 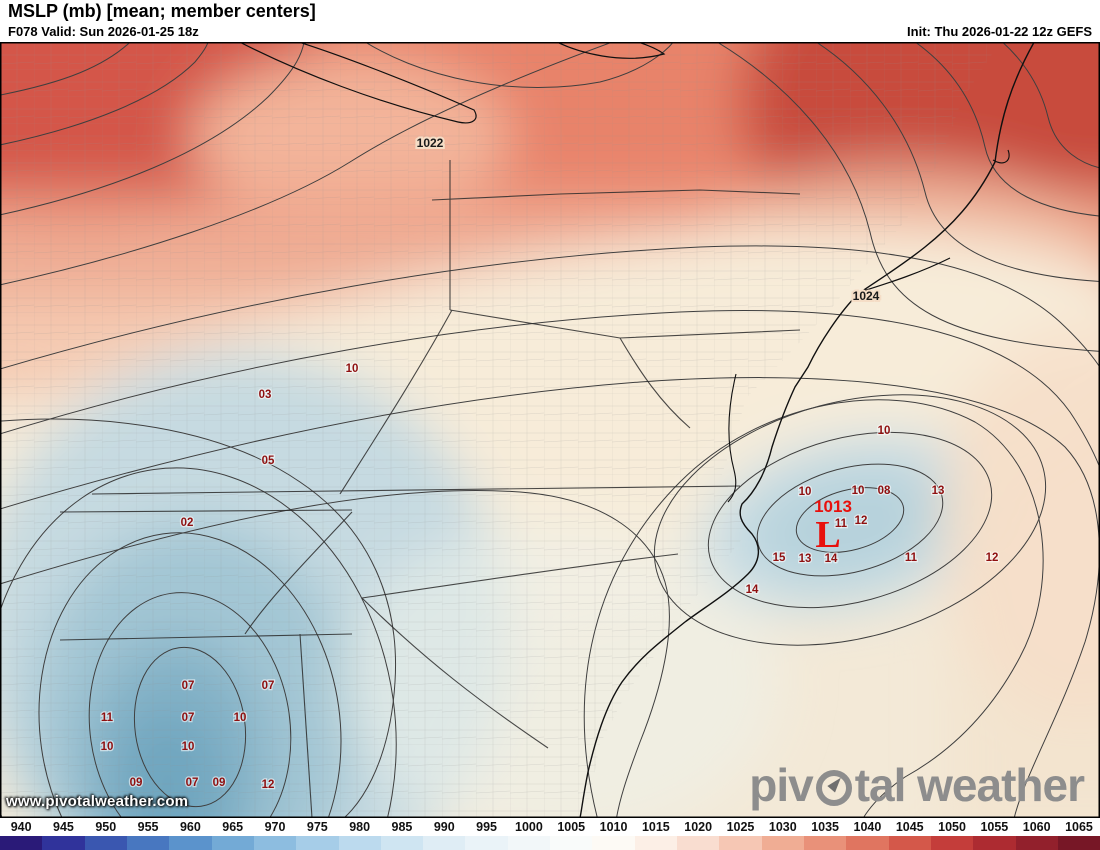 I want to click on contour-label: 1022, so click(x=430, y=143).